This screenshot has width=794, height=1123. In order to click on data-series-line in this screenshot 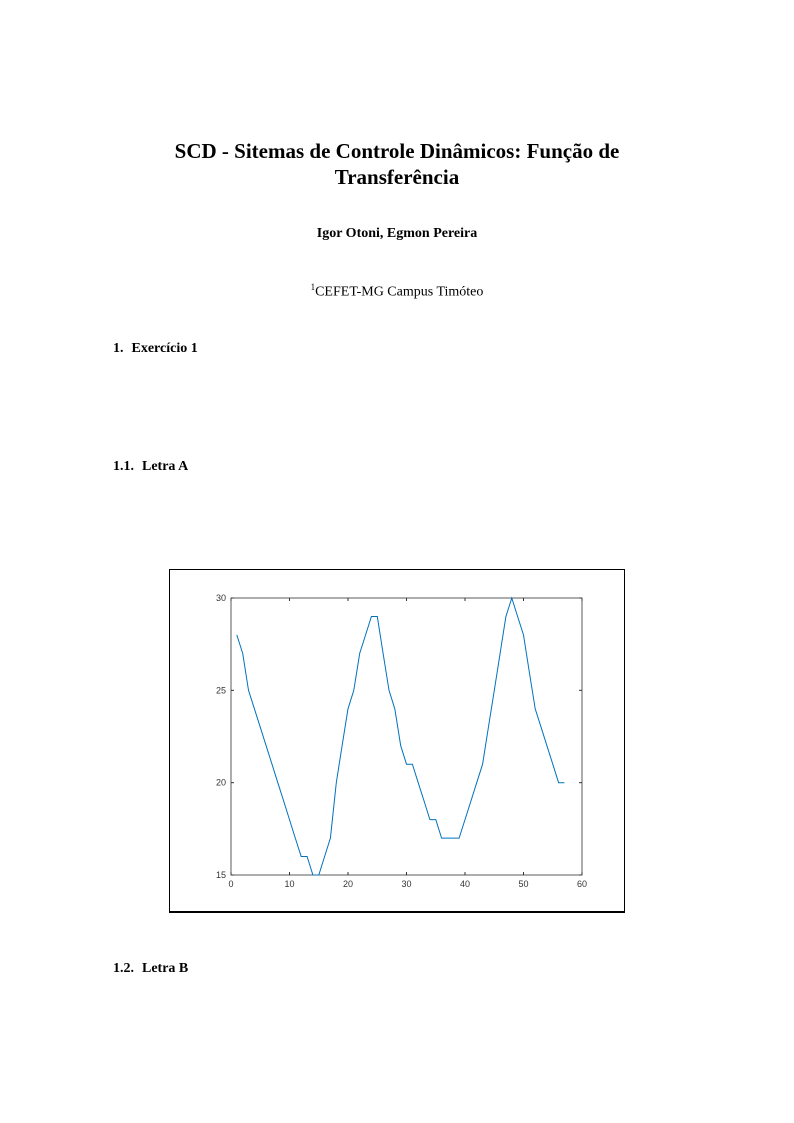, I will do `click(400, 736)`.